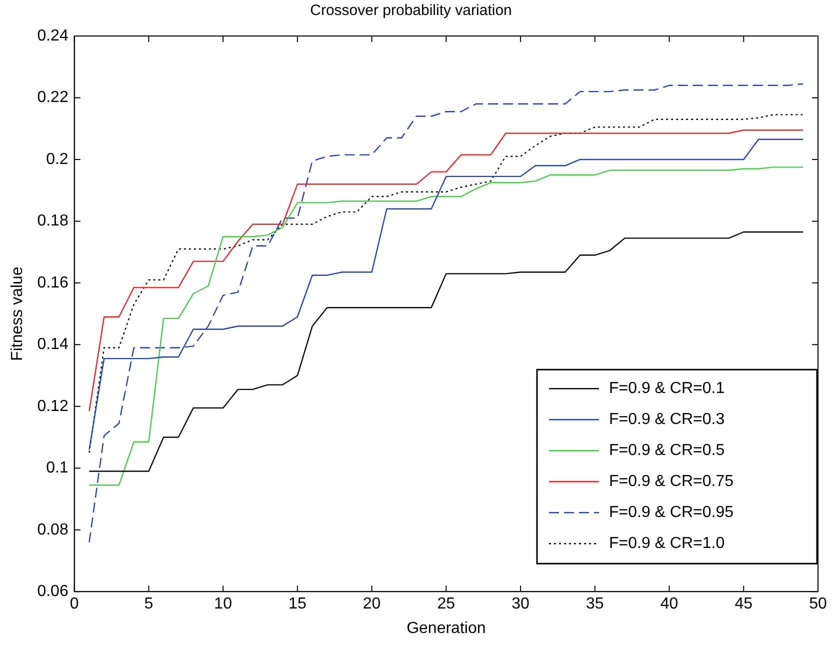 This screenshot has width=832, height=646. Describe the element at coordinates (149, 604) in the screenshot. I see `x-tick-label: 5` at that location.